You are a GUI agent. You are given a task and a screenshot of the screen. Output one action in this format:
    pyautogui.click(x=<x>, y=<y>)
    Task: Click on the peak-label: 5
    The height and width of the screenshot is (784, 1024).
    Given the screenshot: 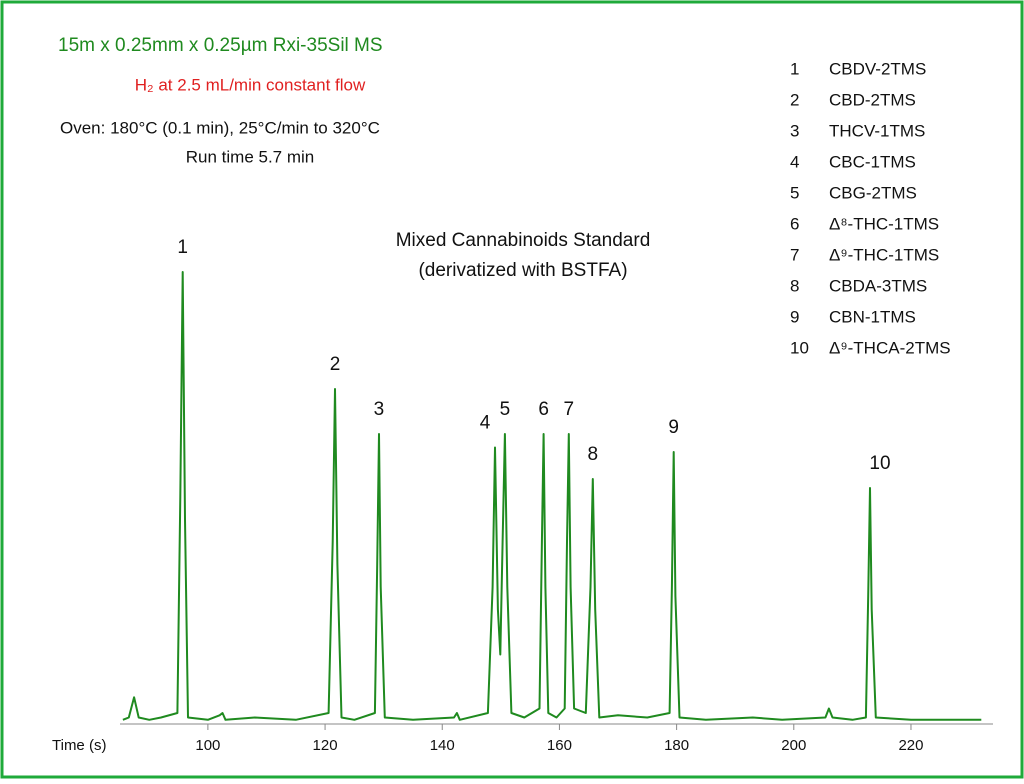 What is the action you would take?
    pyautogui.click(x=505, y=409)
    